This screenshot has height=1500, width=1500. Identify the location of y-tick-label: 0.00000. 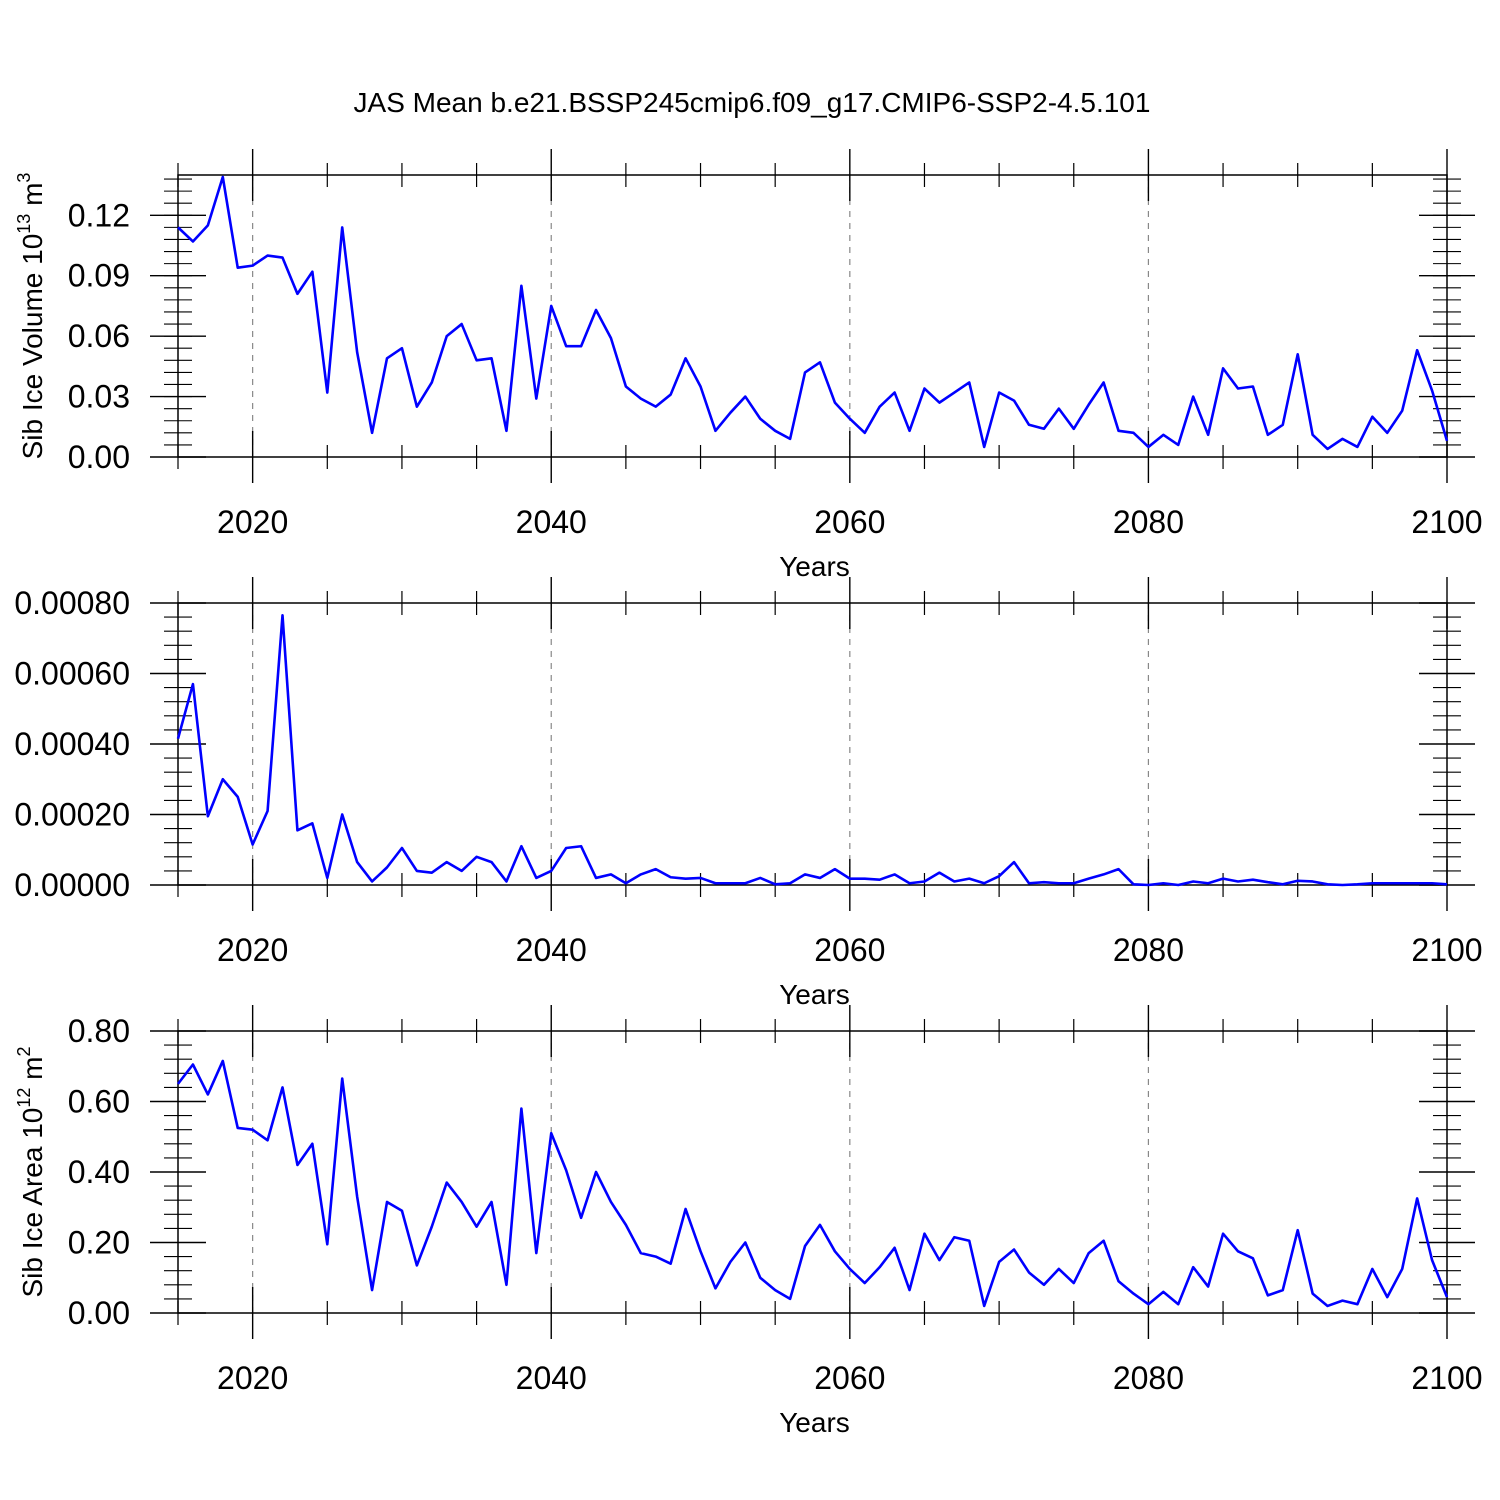
(72, 885).